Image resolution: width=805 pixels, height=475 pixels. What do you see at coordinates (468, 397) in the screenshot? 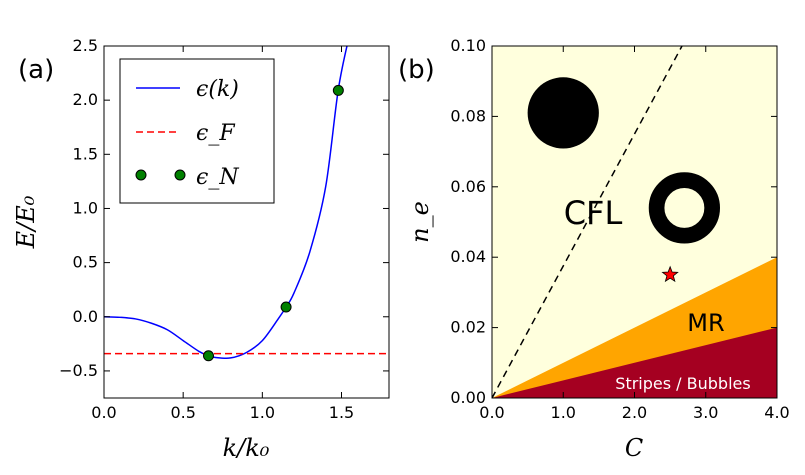
I see `y-tick-label: 0.00` at bounding box center [468, 397].